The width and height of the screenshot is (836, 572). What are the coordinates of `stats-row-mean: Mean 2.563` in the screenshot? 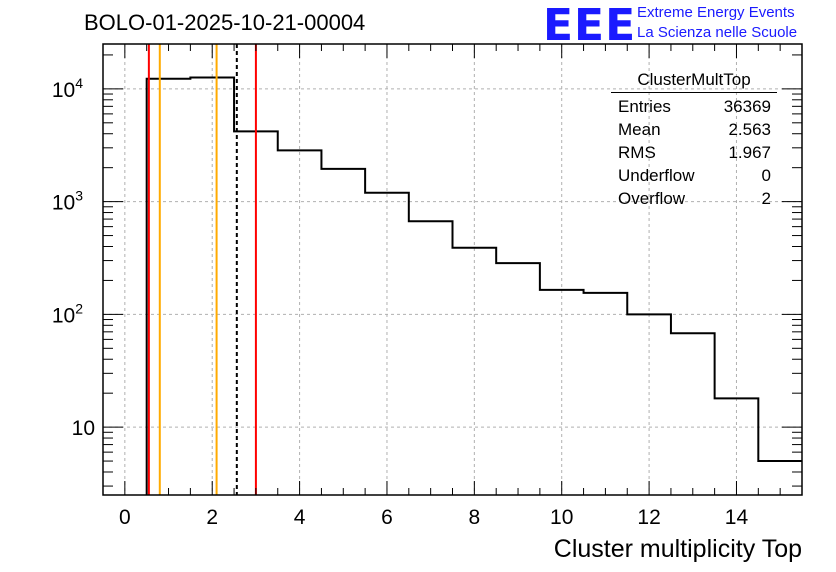 It's located at (694, 129).